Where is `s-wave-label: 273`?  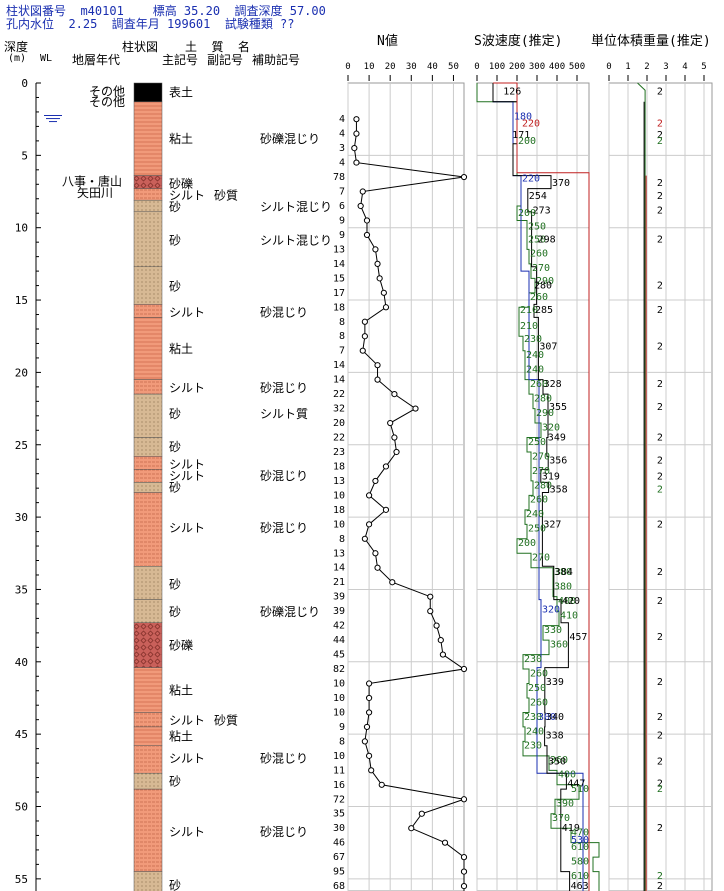 s-wave-label: 273 is located at coordinates (542, 210).